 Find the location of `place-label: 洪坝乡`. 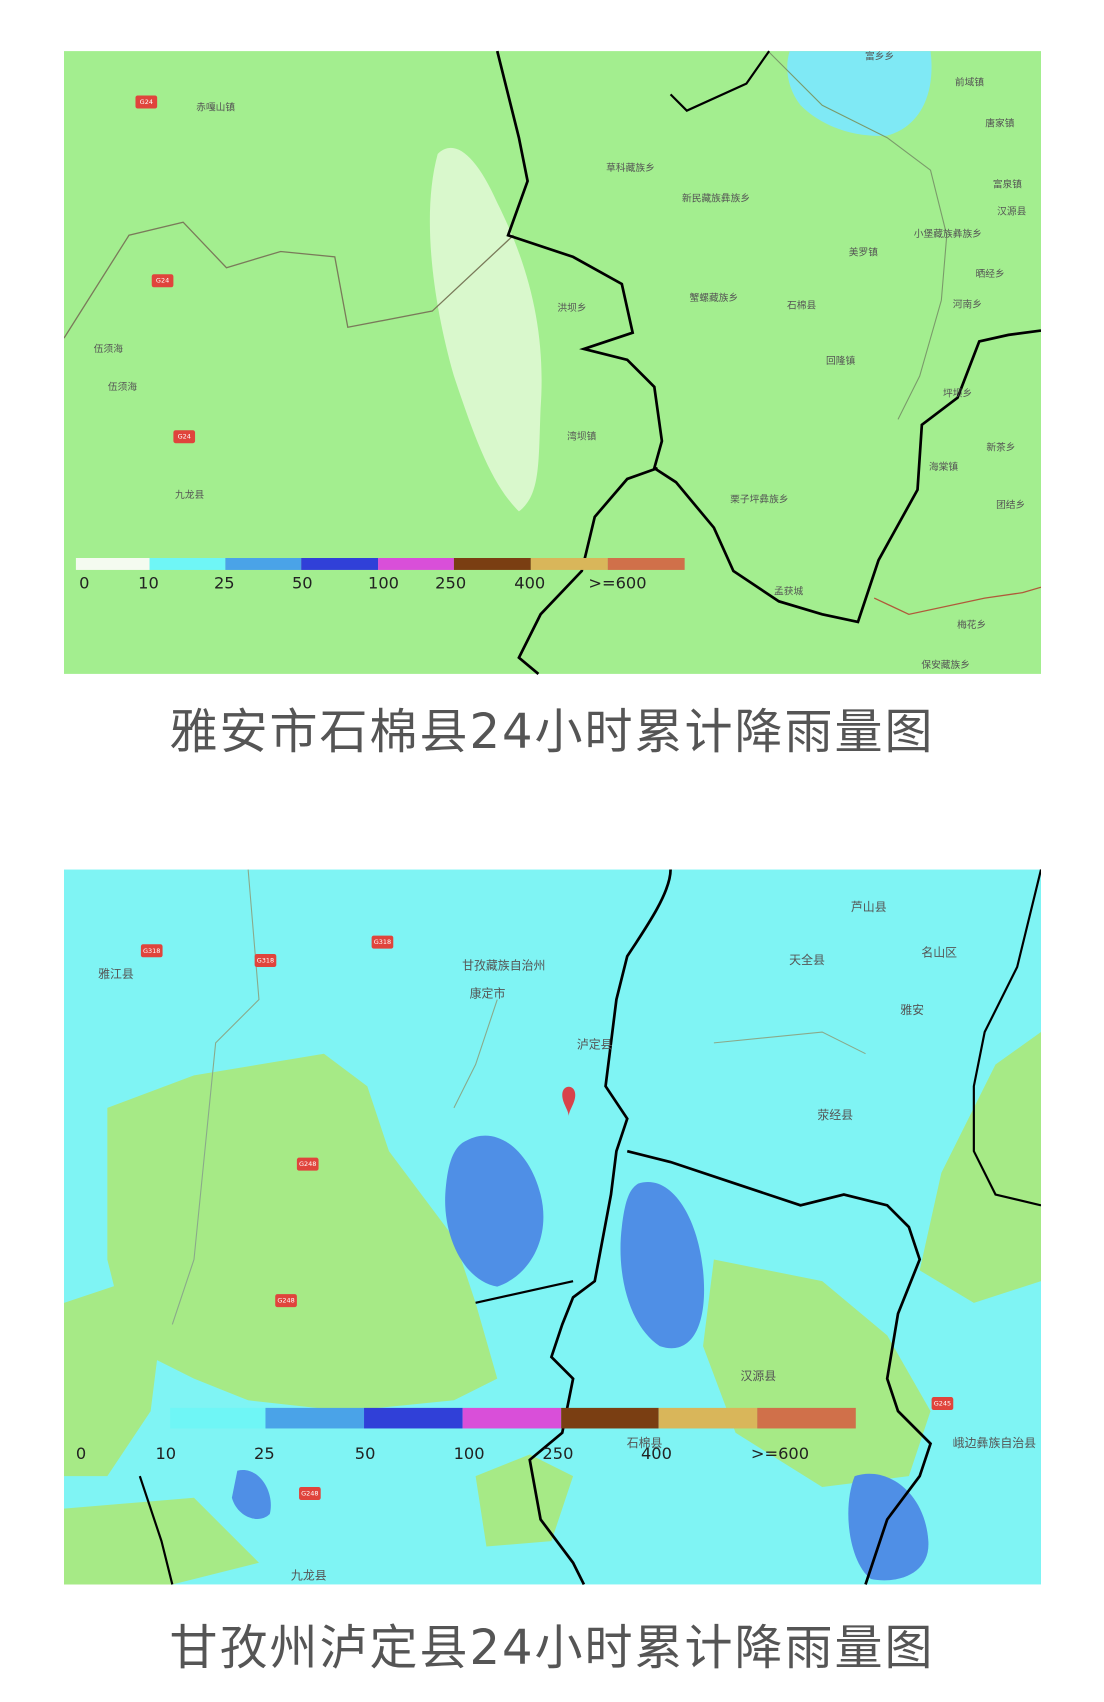

place-label: 洪坝乡 is located at coordinates (571, 308).